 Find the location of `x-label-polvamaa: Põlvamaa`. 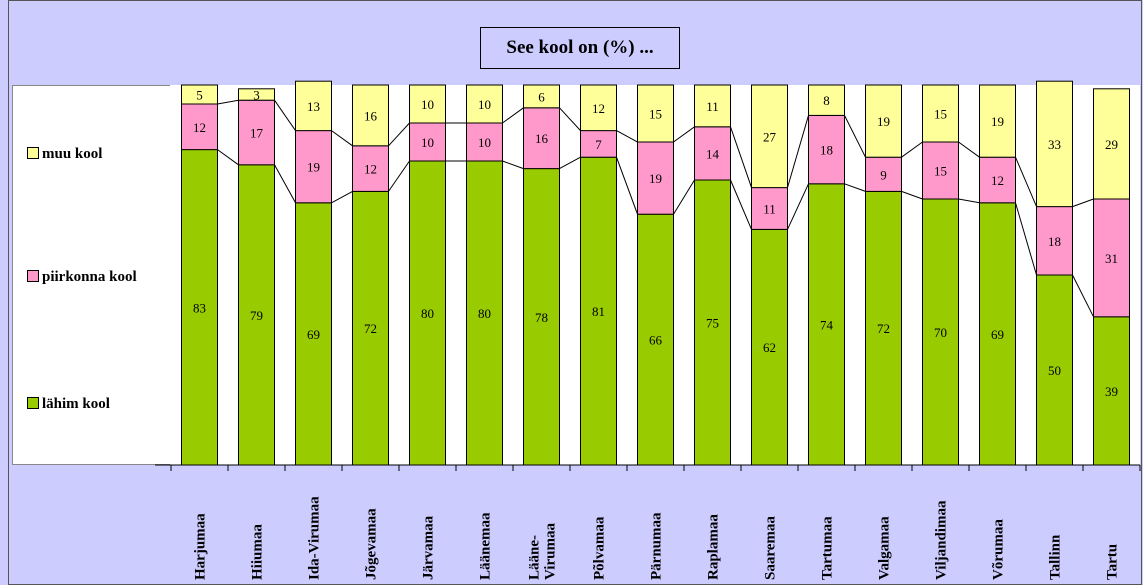

x-label-polvamaa: Põlvamaa is located at coordinates (600, 548).